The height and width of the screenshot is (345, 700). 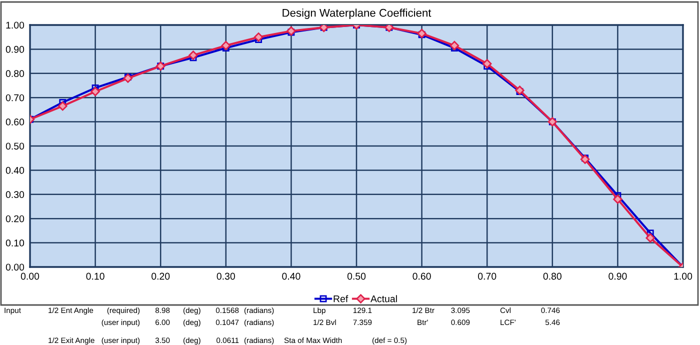 I want to click on y-tick-label: 0.30, so click(x=15, y=194).